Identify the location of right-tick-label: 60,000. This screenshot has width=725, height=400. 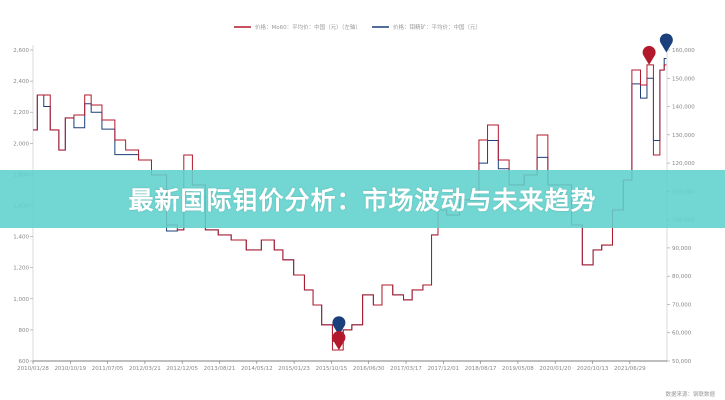
(682, 334).